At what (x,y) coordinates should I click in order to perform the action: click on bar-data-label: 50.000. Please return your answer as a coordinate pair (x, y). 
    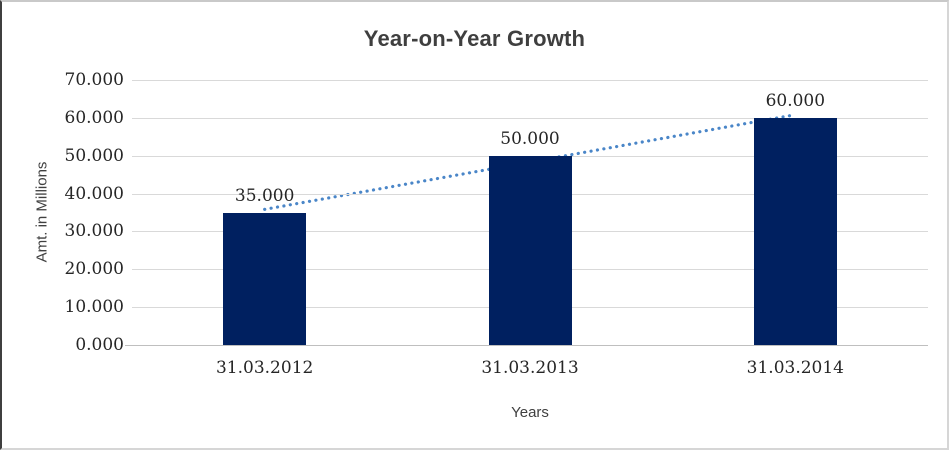
    Looking at the image, I should click on (530, 138).